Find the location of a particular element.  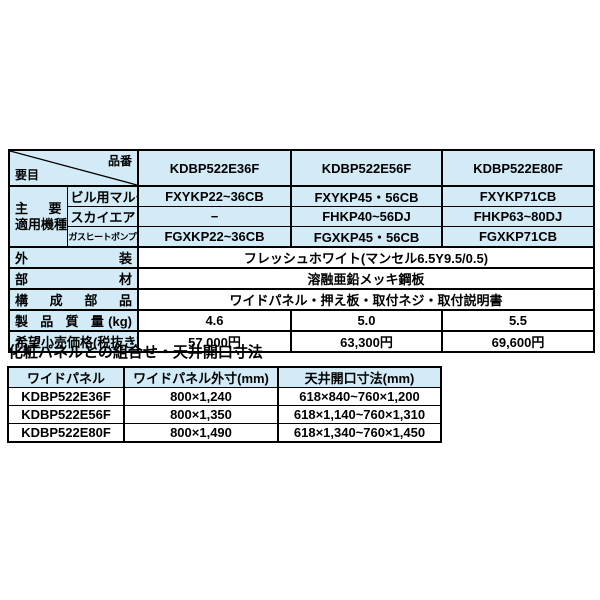

components-label: 構 成 部 品 is located at coordinates (73, 299).